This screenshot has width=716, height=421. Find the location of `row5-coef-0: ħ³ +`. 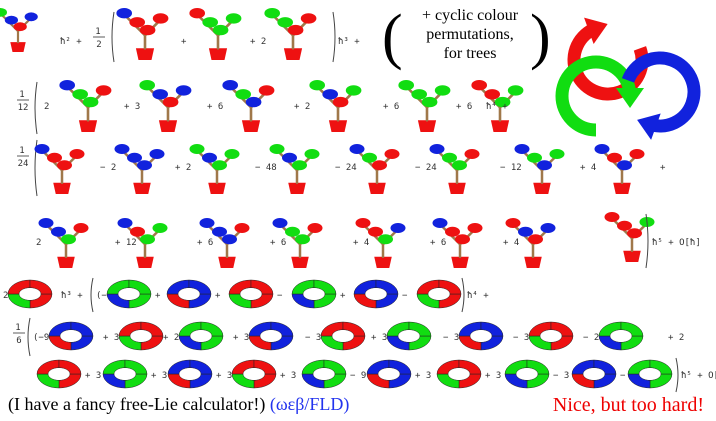

row5-coef-0: ħ³ + is located at coordinates (72, 296).